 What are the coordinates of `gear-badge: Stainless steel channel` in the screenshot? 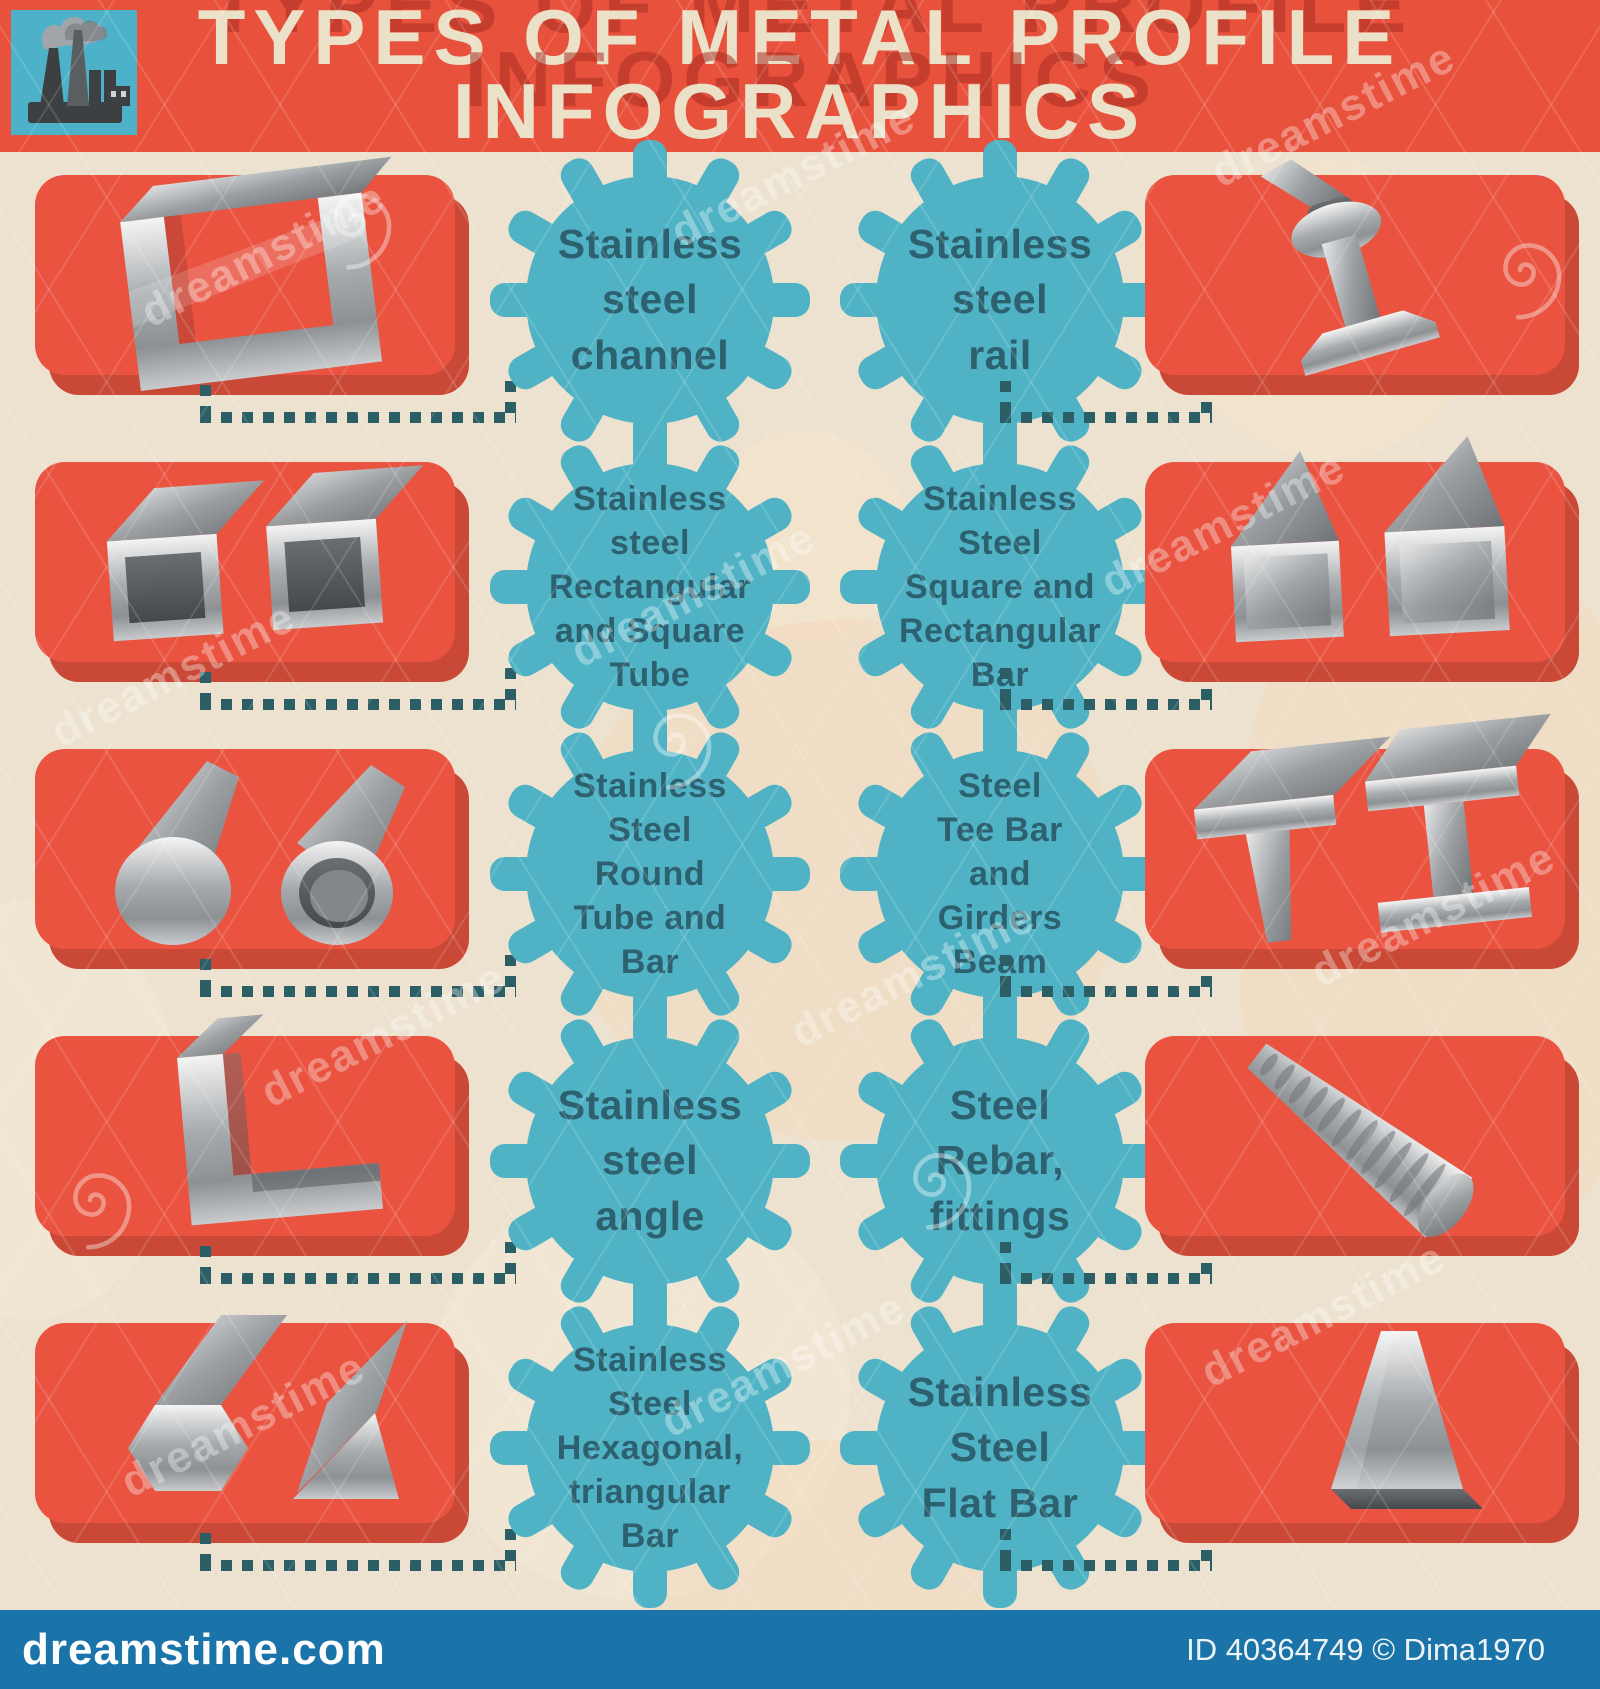 It's located at (650, 300).